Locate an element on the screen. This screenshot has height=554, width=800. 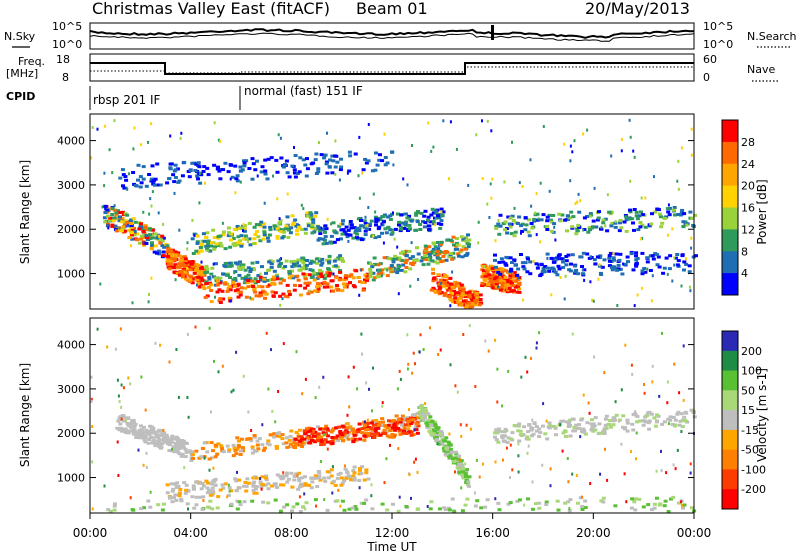
y-tick-label: 1000 is located at coordinates (71, 274).